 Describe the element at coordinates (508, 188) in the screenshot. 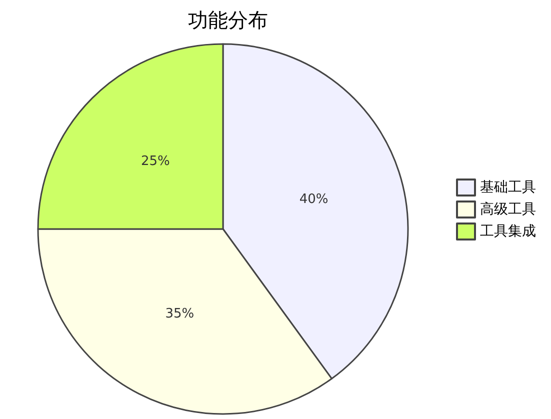

I see `legend-label: 基础工具` at that location.